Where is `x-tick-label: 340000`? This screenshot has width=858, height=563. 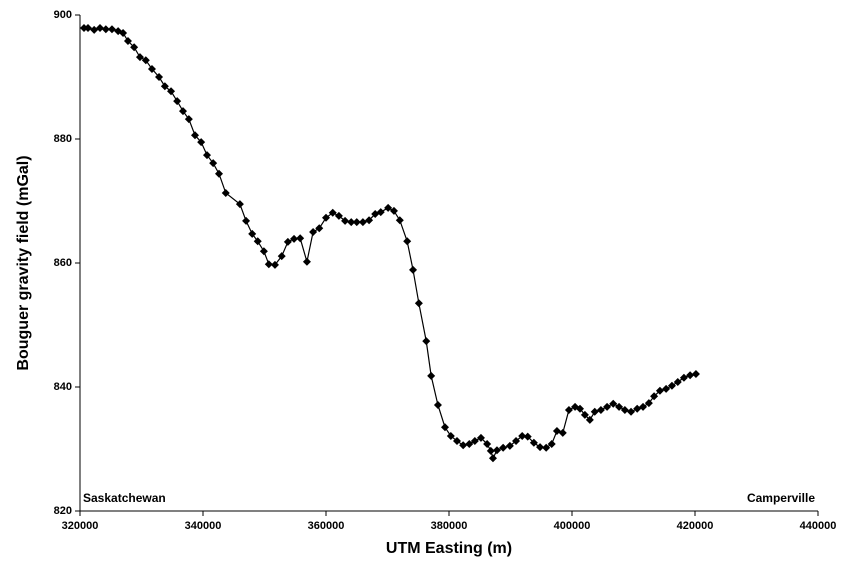
x-tick-label: 340000 is located at coordinates (203, 526).